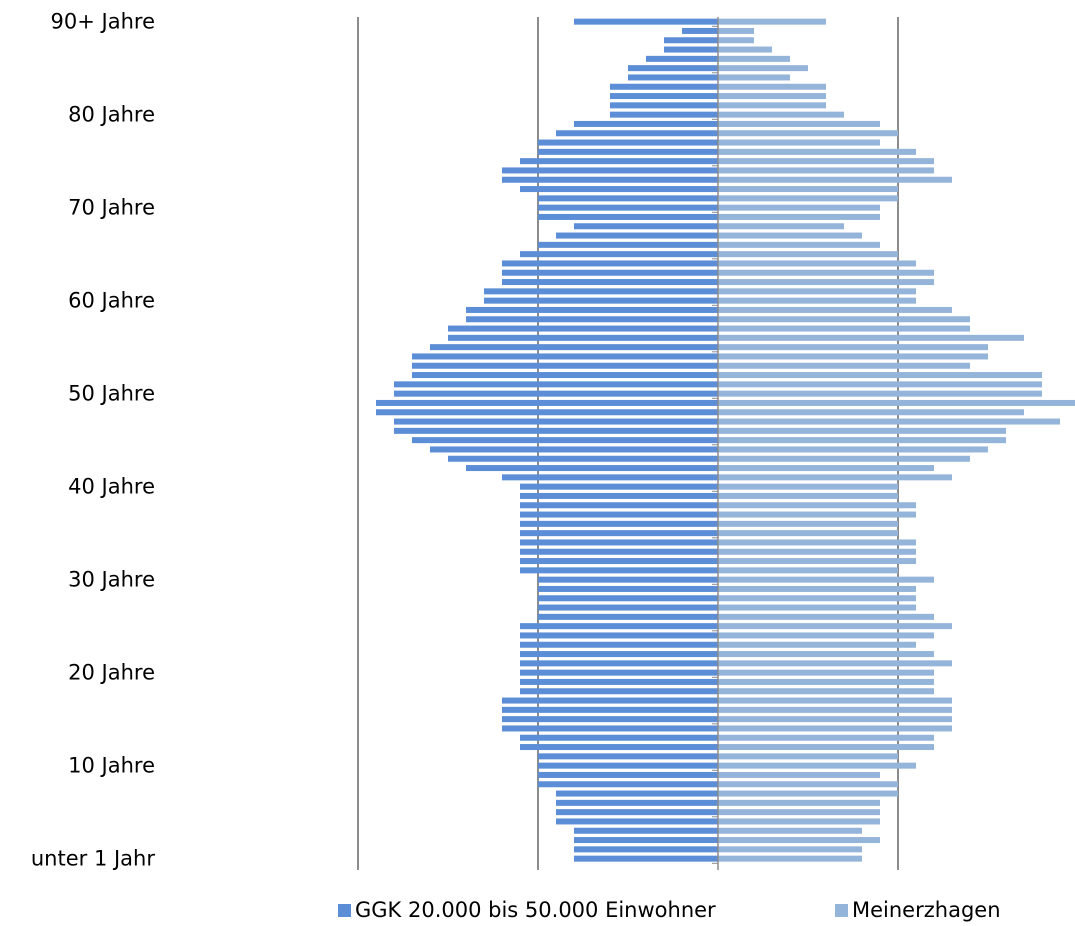 Image resolution: width=1075 pixels, height=926 pixels. I want to click on legend-item-ggk: GGK 20.000 bis 50.000 Einwohner, so click(527, 910).